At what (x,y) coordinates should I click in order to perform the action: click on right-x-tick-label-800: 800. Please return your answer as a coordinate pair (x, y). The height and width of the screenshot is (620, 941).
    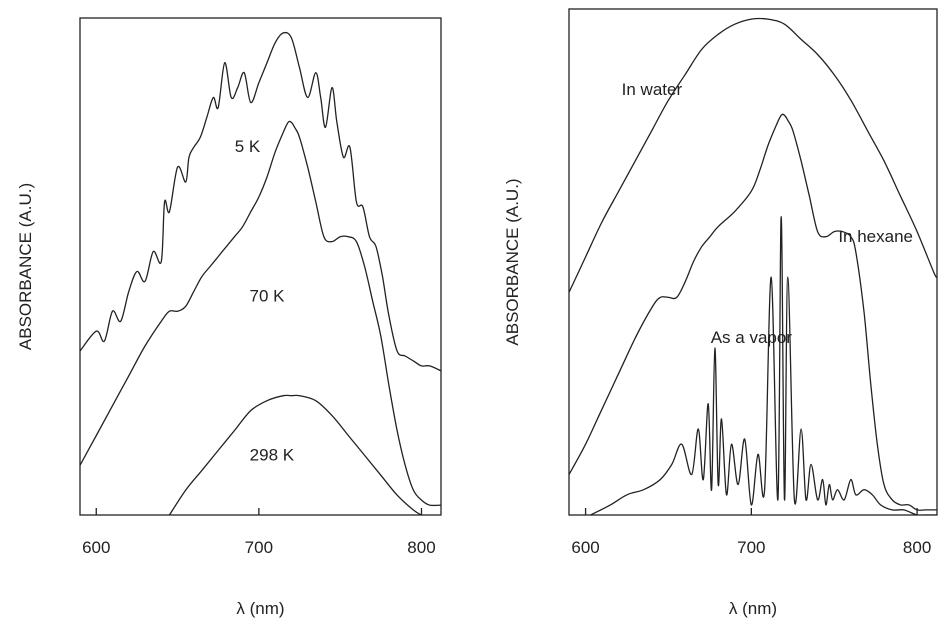
    Looking at the image, I should click on (917, 547).